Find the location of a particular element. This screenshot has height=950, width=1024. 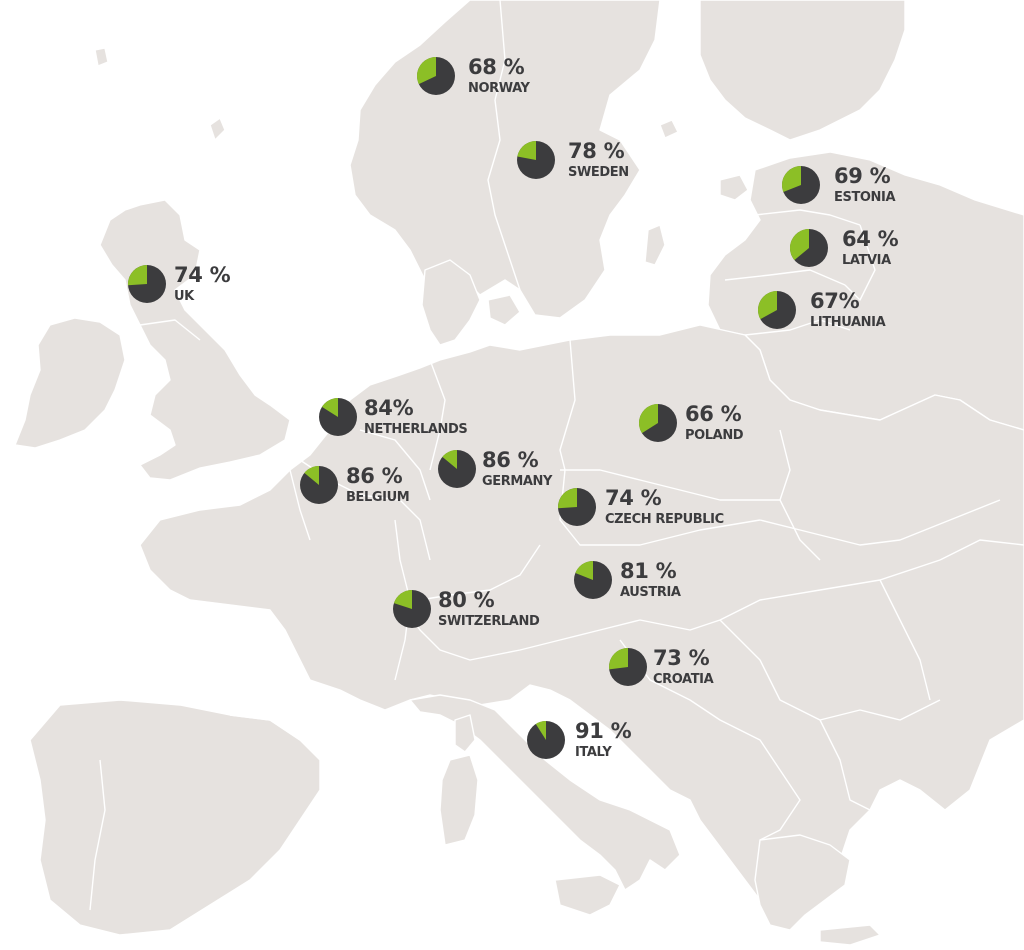

marker-austria: 81 % AUSTRIA is located at coordinates (627, 579).